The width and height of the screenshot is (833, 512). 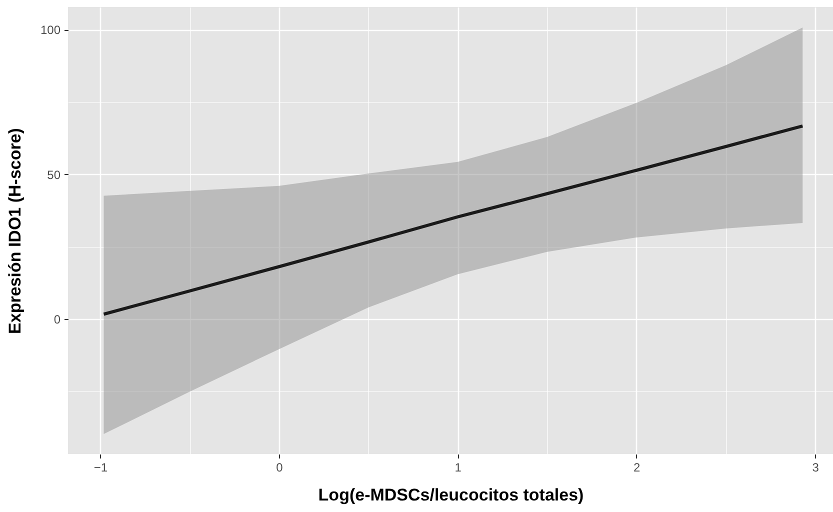 I want to click on y-tick-label: 0, so click(x=57, y=319).